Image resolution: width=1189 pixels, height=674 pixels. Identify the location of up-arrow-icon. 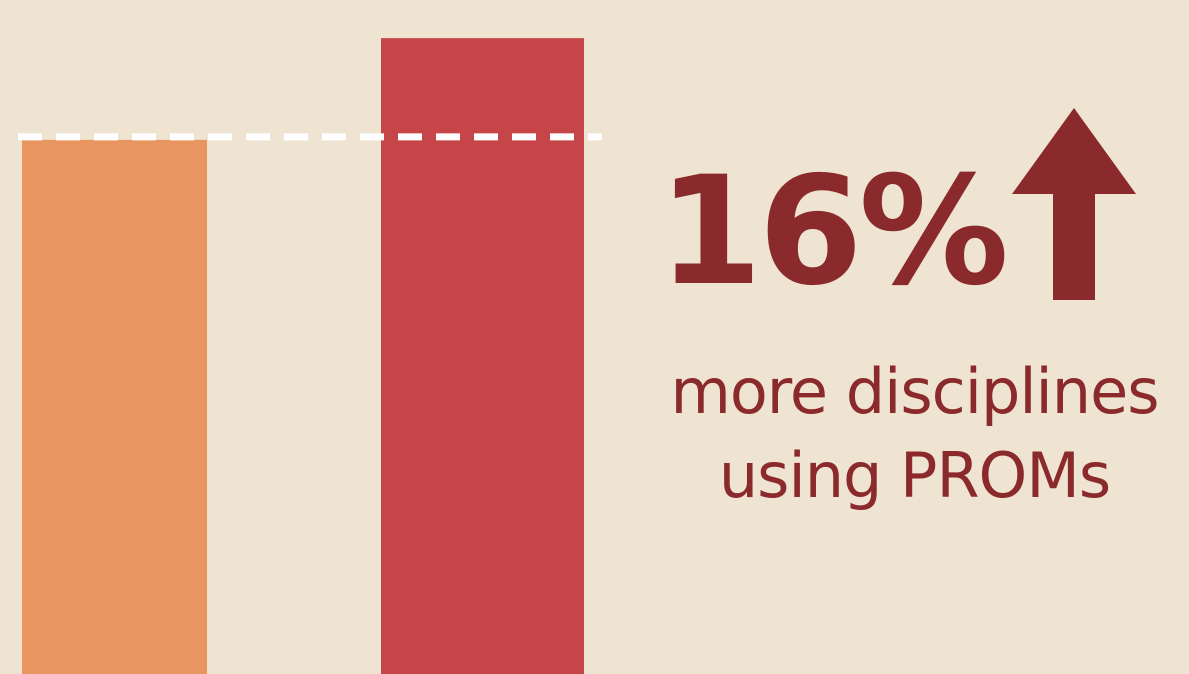
(1074, 204).